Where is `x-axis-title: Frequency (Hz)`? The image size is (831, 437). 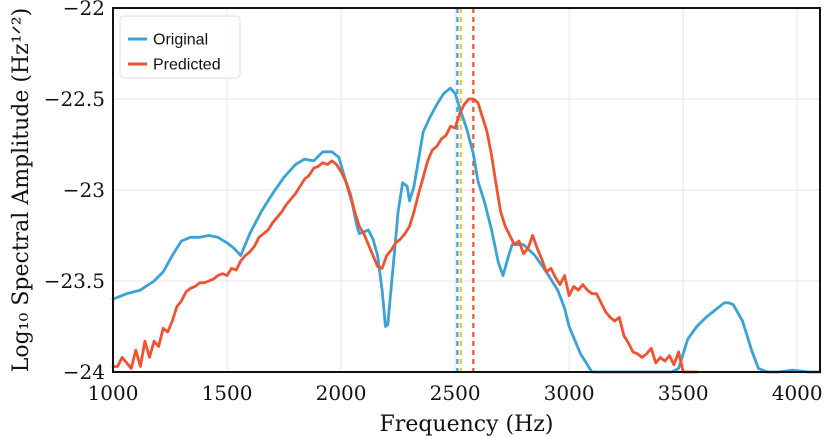 x-axis-title: Frequency (Hz) is located at coordinates (467, 424).